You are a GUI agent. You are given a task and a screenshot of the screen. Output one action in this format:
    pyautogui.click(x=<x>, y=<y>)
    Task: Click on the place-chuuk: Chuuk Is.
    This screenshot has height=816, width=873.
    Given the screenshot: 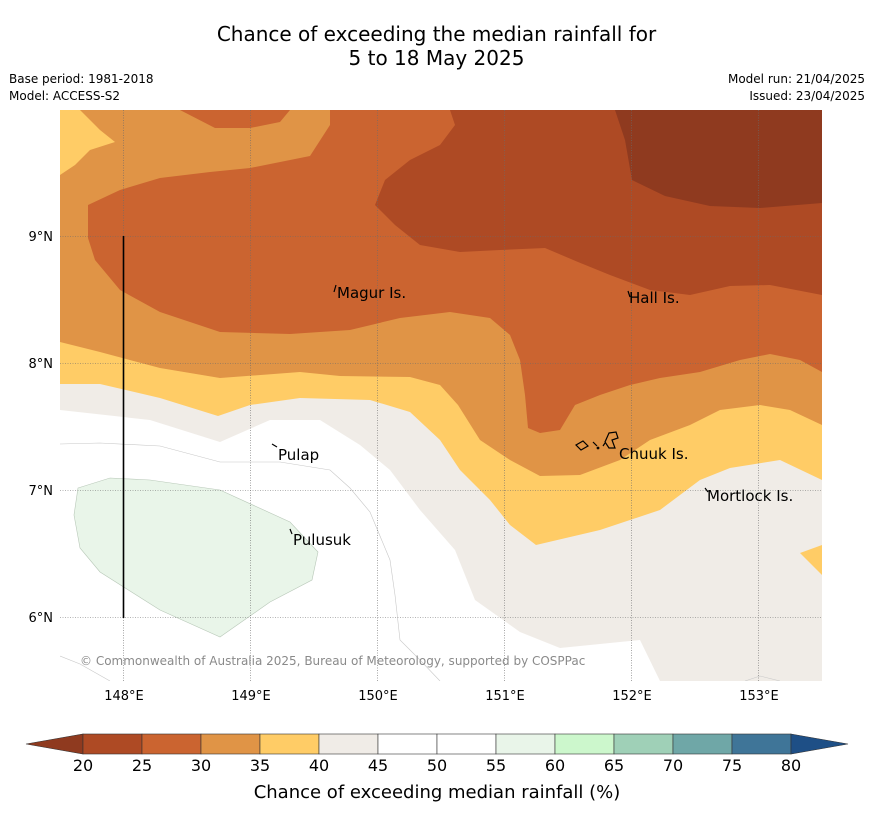 What is the action you would take?
    pyautogui.click(x=653, y=454)
    